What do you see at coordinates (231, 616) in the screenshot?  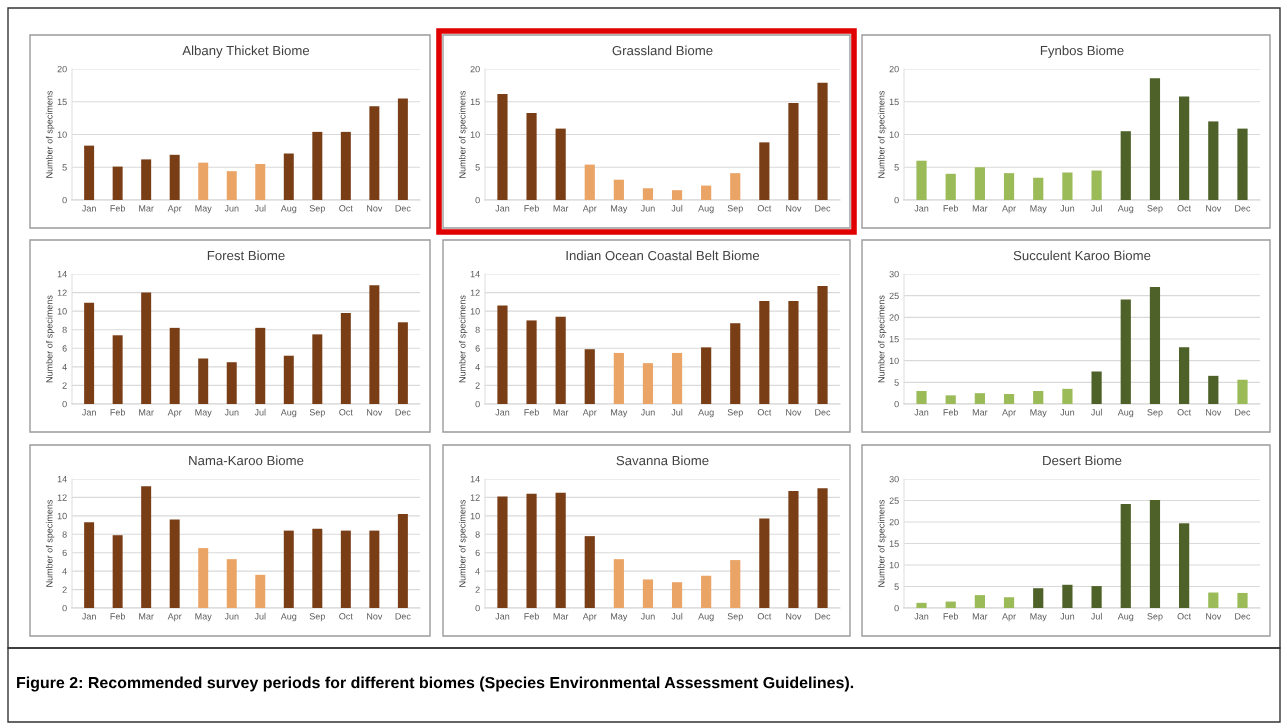 I see `x-tick-label: Jun` at bounding box center [231, 616].